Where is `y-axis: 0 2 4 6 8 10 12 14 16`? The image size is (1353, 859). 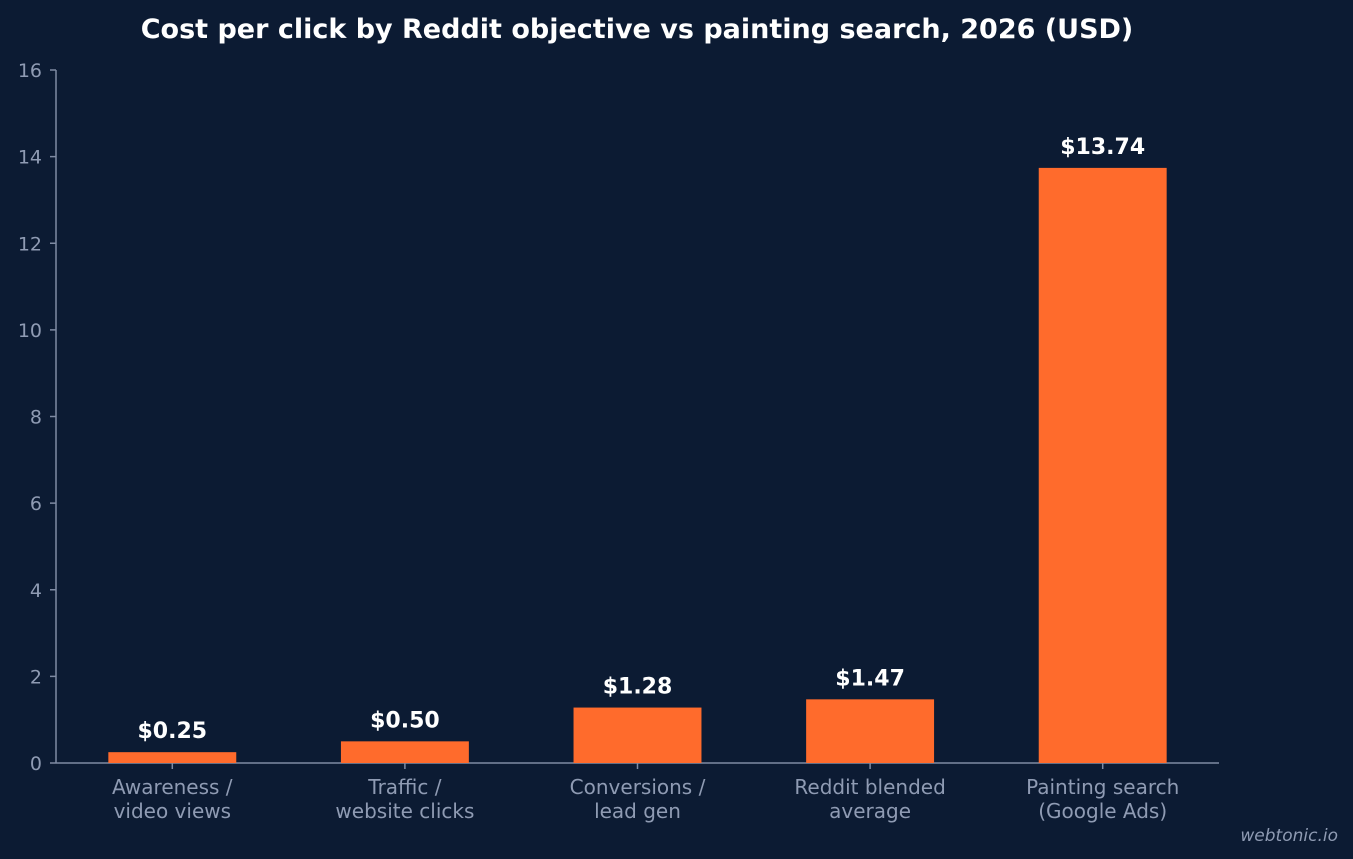 y-axis: 0 2 4 6 8 10 12 14 16 is located at coordinates (37, 417).